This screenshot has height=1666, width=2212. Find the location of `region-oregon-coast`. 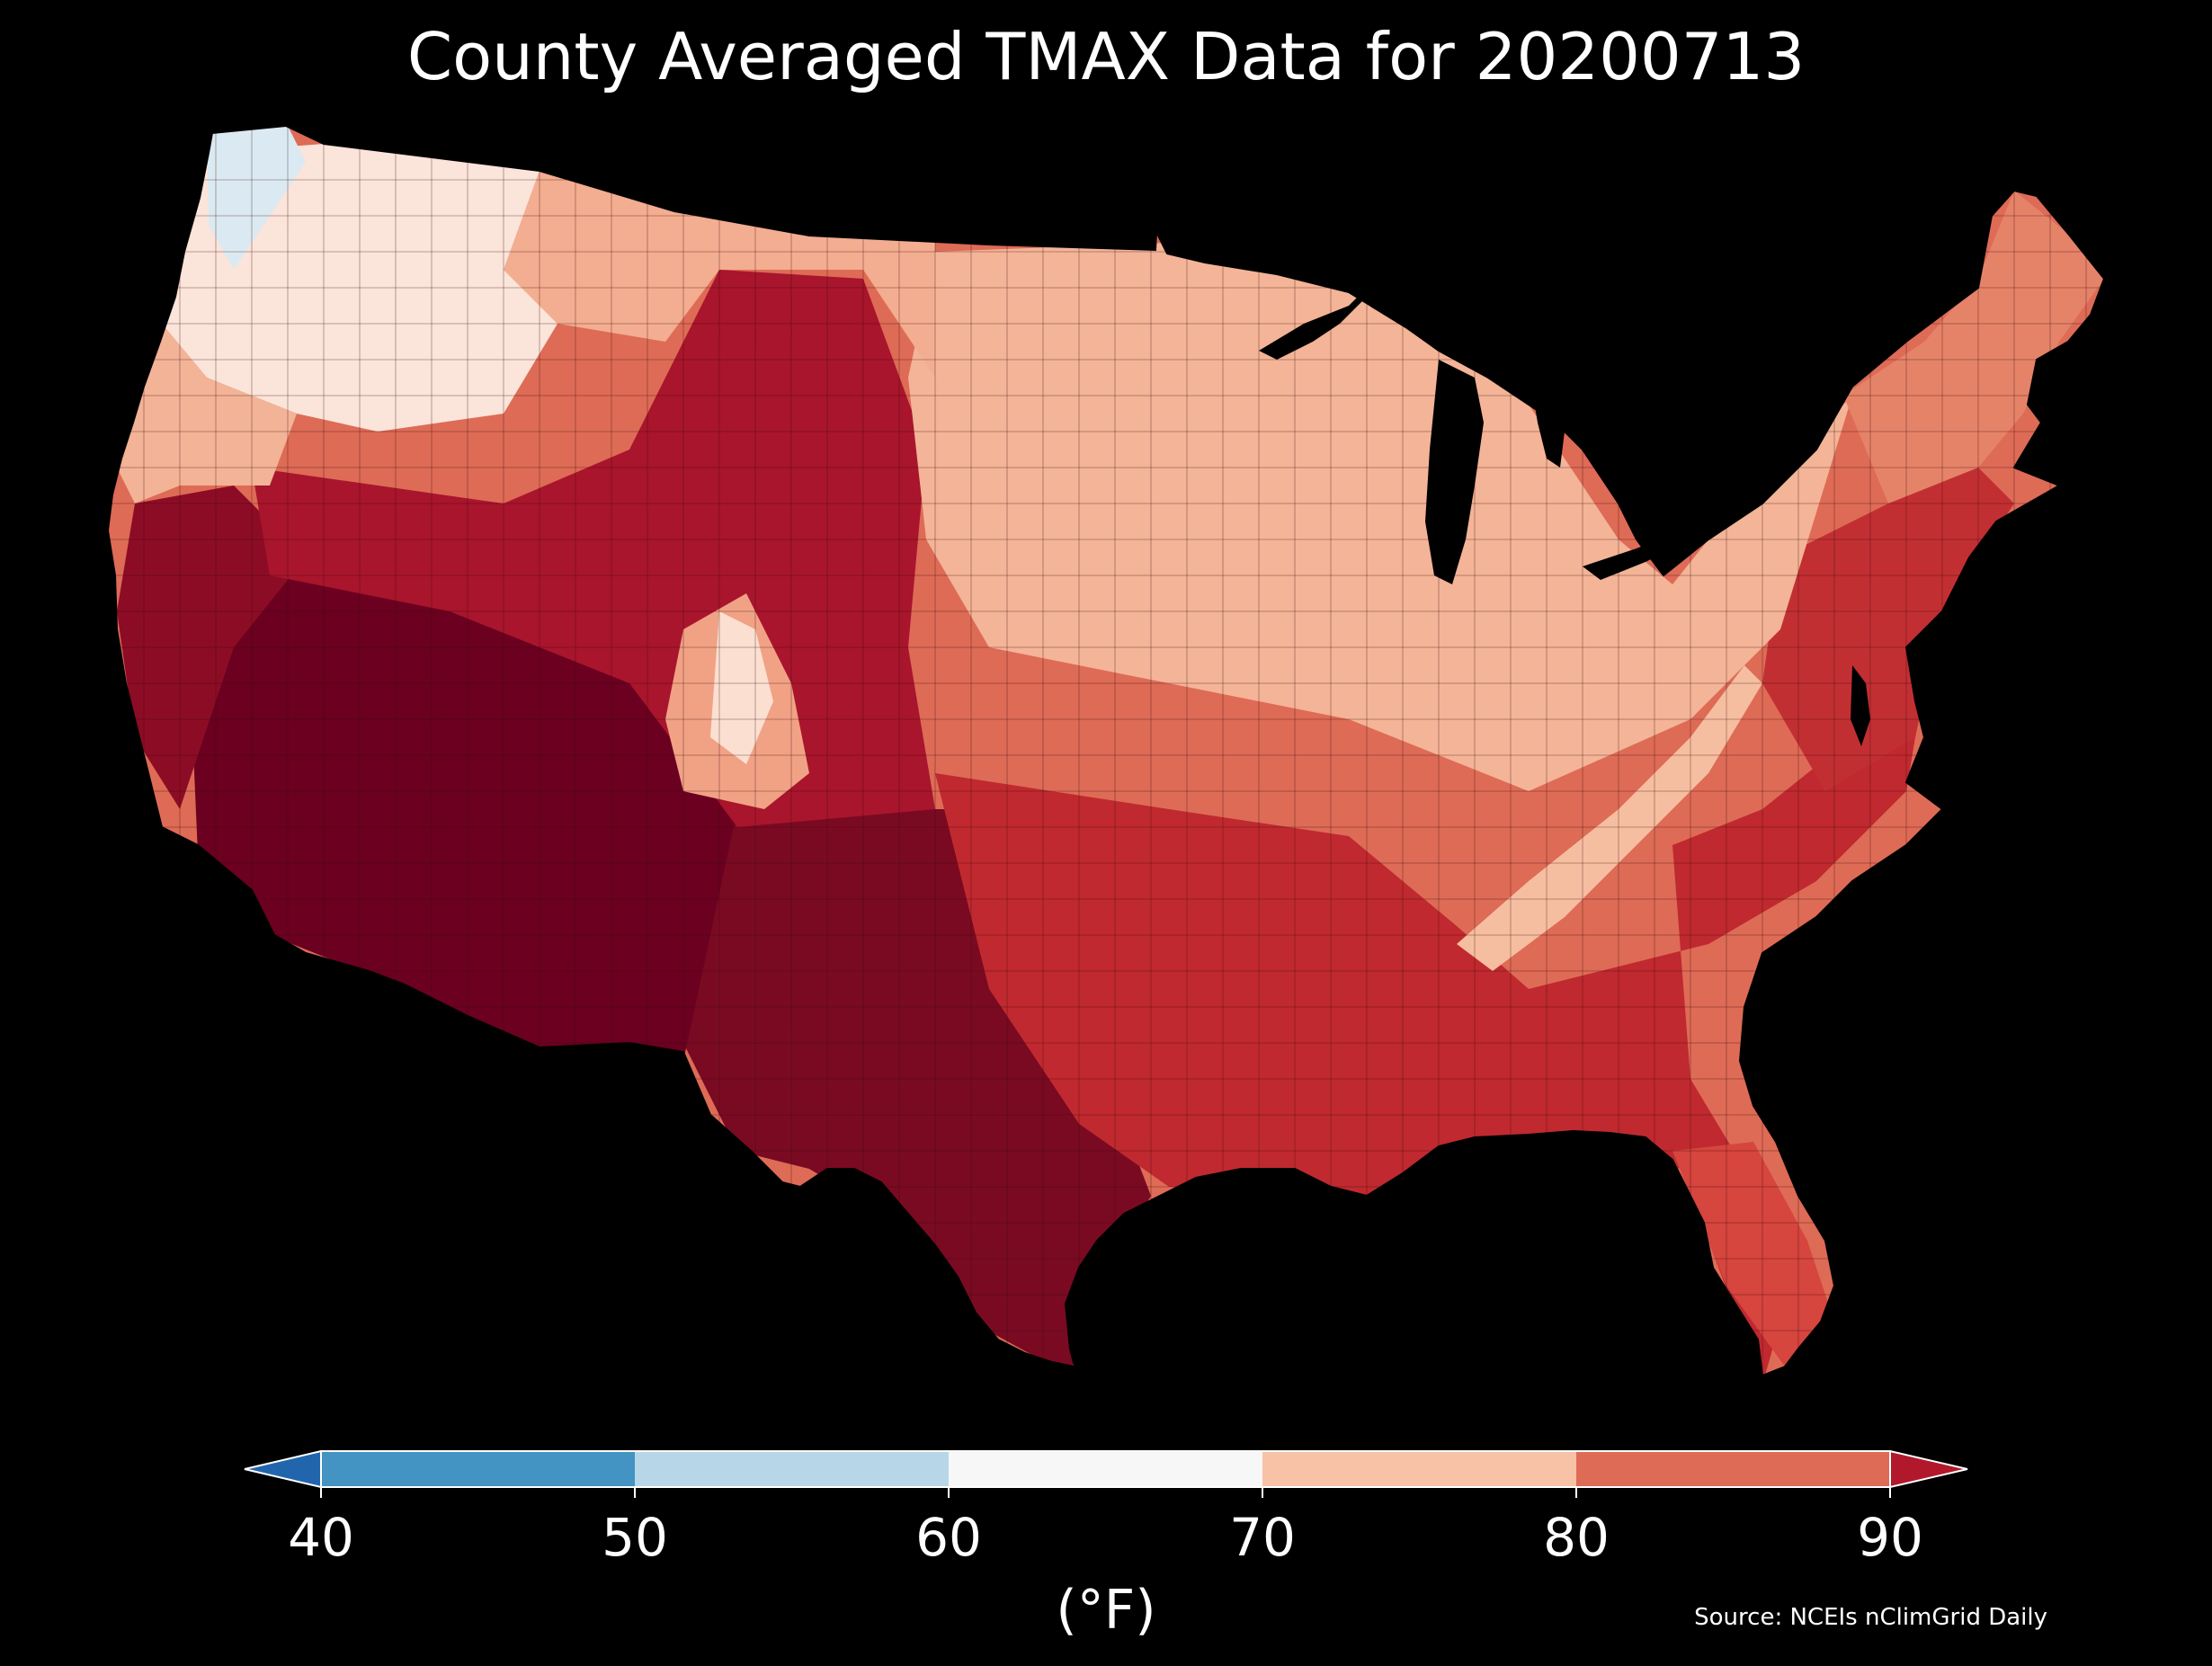

region-oregon-coast is located at coordinates (207, 414).